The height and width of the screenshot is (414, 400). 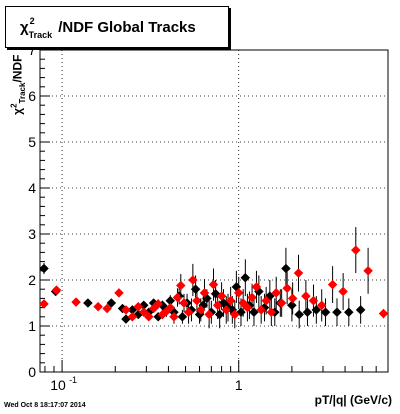 I want to click on y-tick-label: 5, so click(x=32, y=142).